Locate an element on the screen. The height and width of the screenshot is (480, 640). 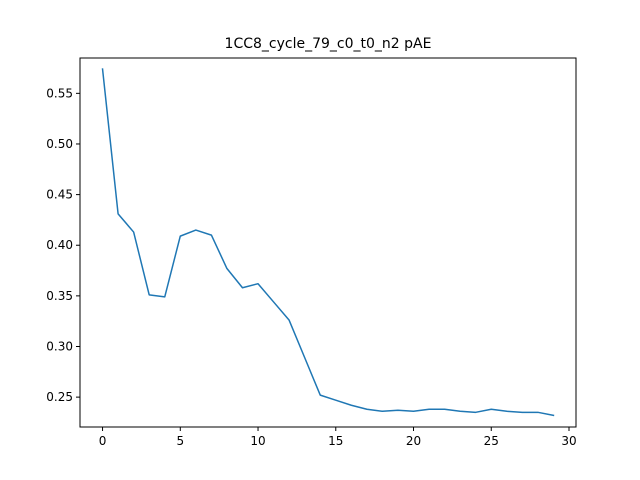
x-tick-label: 30 is located at coordinates (568, 441).